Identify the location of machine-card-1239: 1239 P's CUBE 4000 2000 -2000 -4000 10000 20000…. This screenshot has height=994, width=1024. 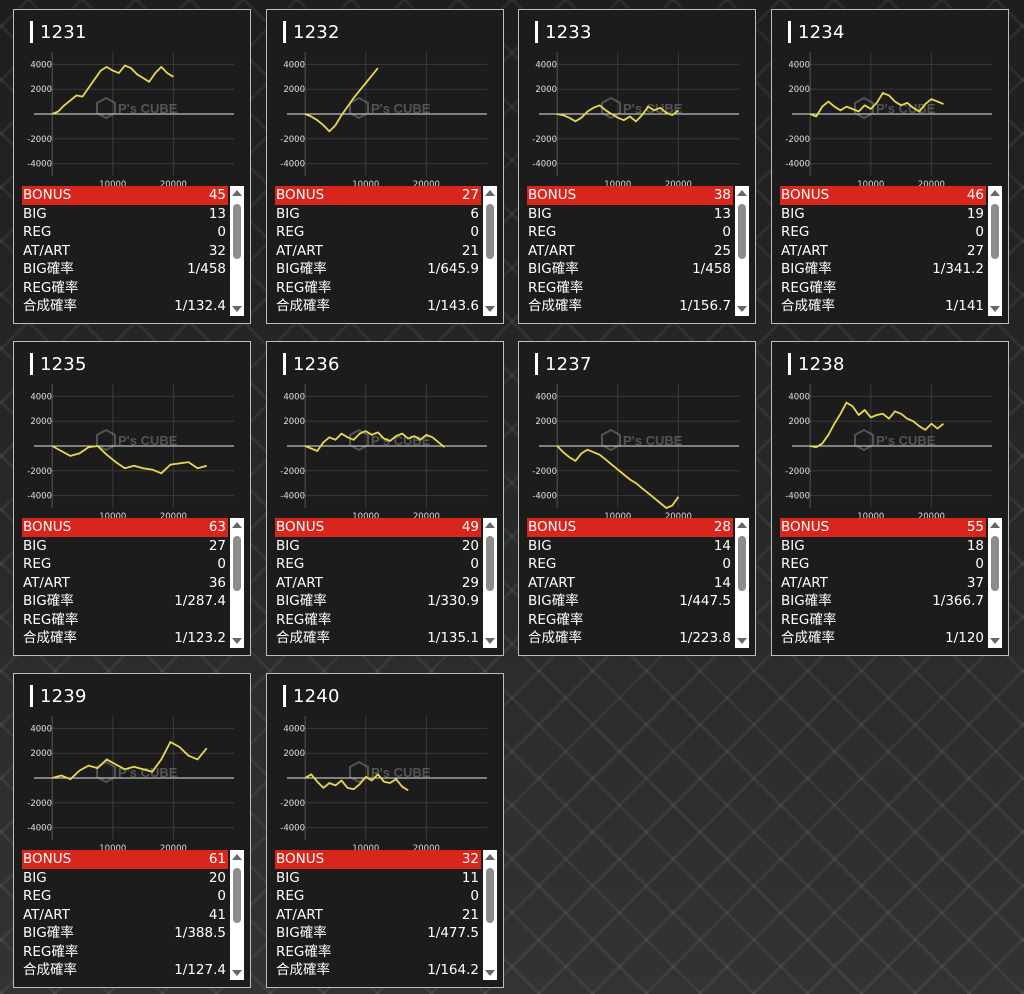
(132, 830).